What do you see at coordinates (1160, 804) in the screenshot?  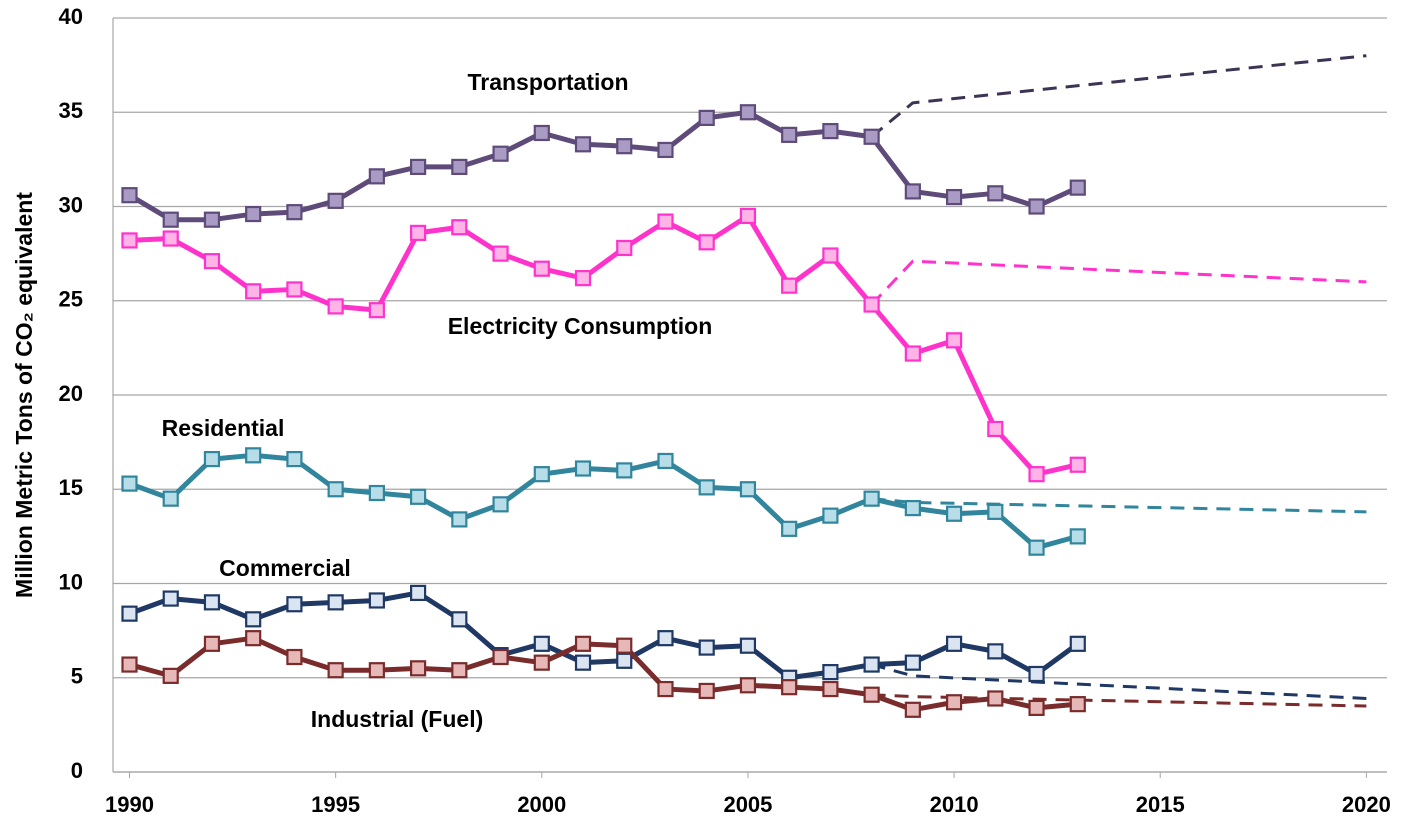 I see `x-tick-label: 2015` at bounding box center [1160, 804].